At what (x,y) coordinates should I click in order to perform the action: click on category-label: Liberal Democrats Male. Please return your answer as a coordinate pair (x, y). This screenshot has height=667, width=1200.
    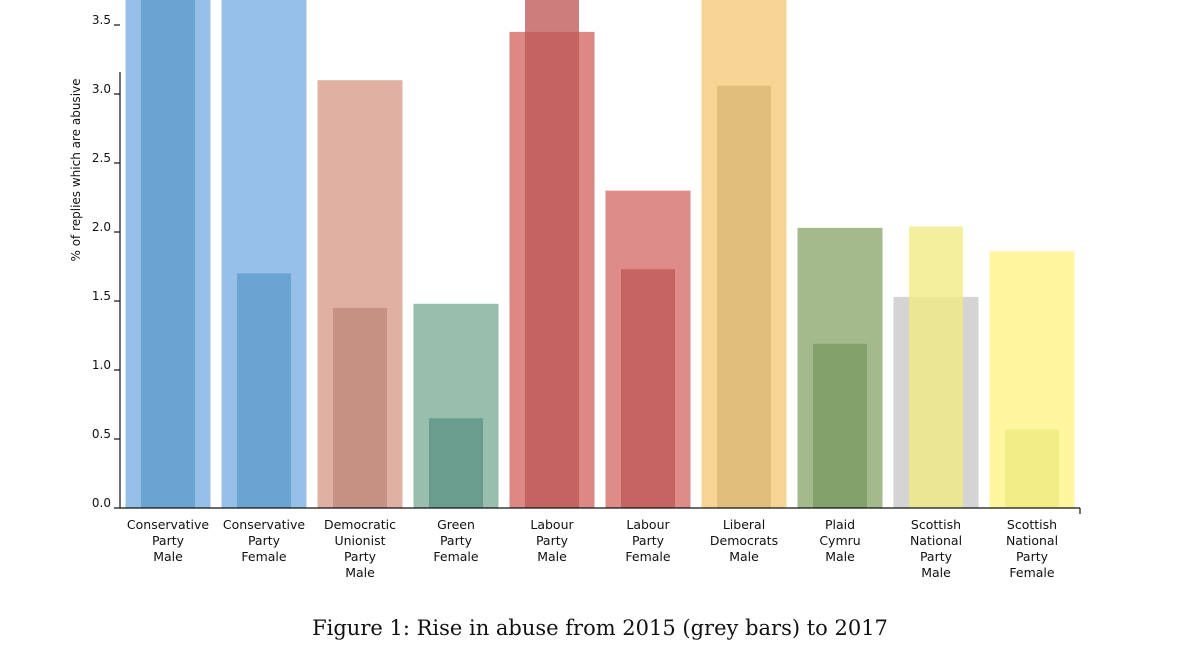
    Looking at the image, I should click on (744, 540).